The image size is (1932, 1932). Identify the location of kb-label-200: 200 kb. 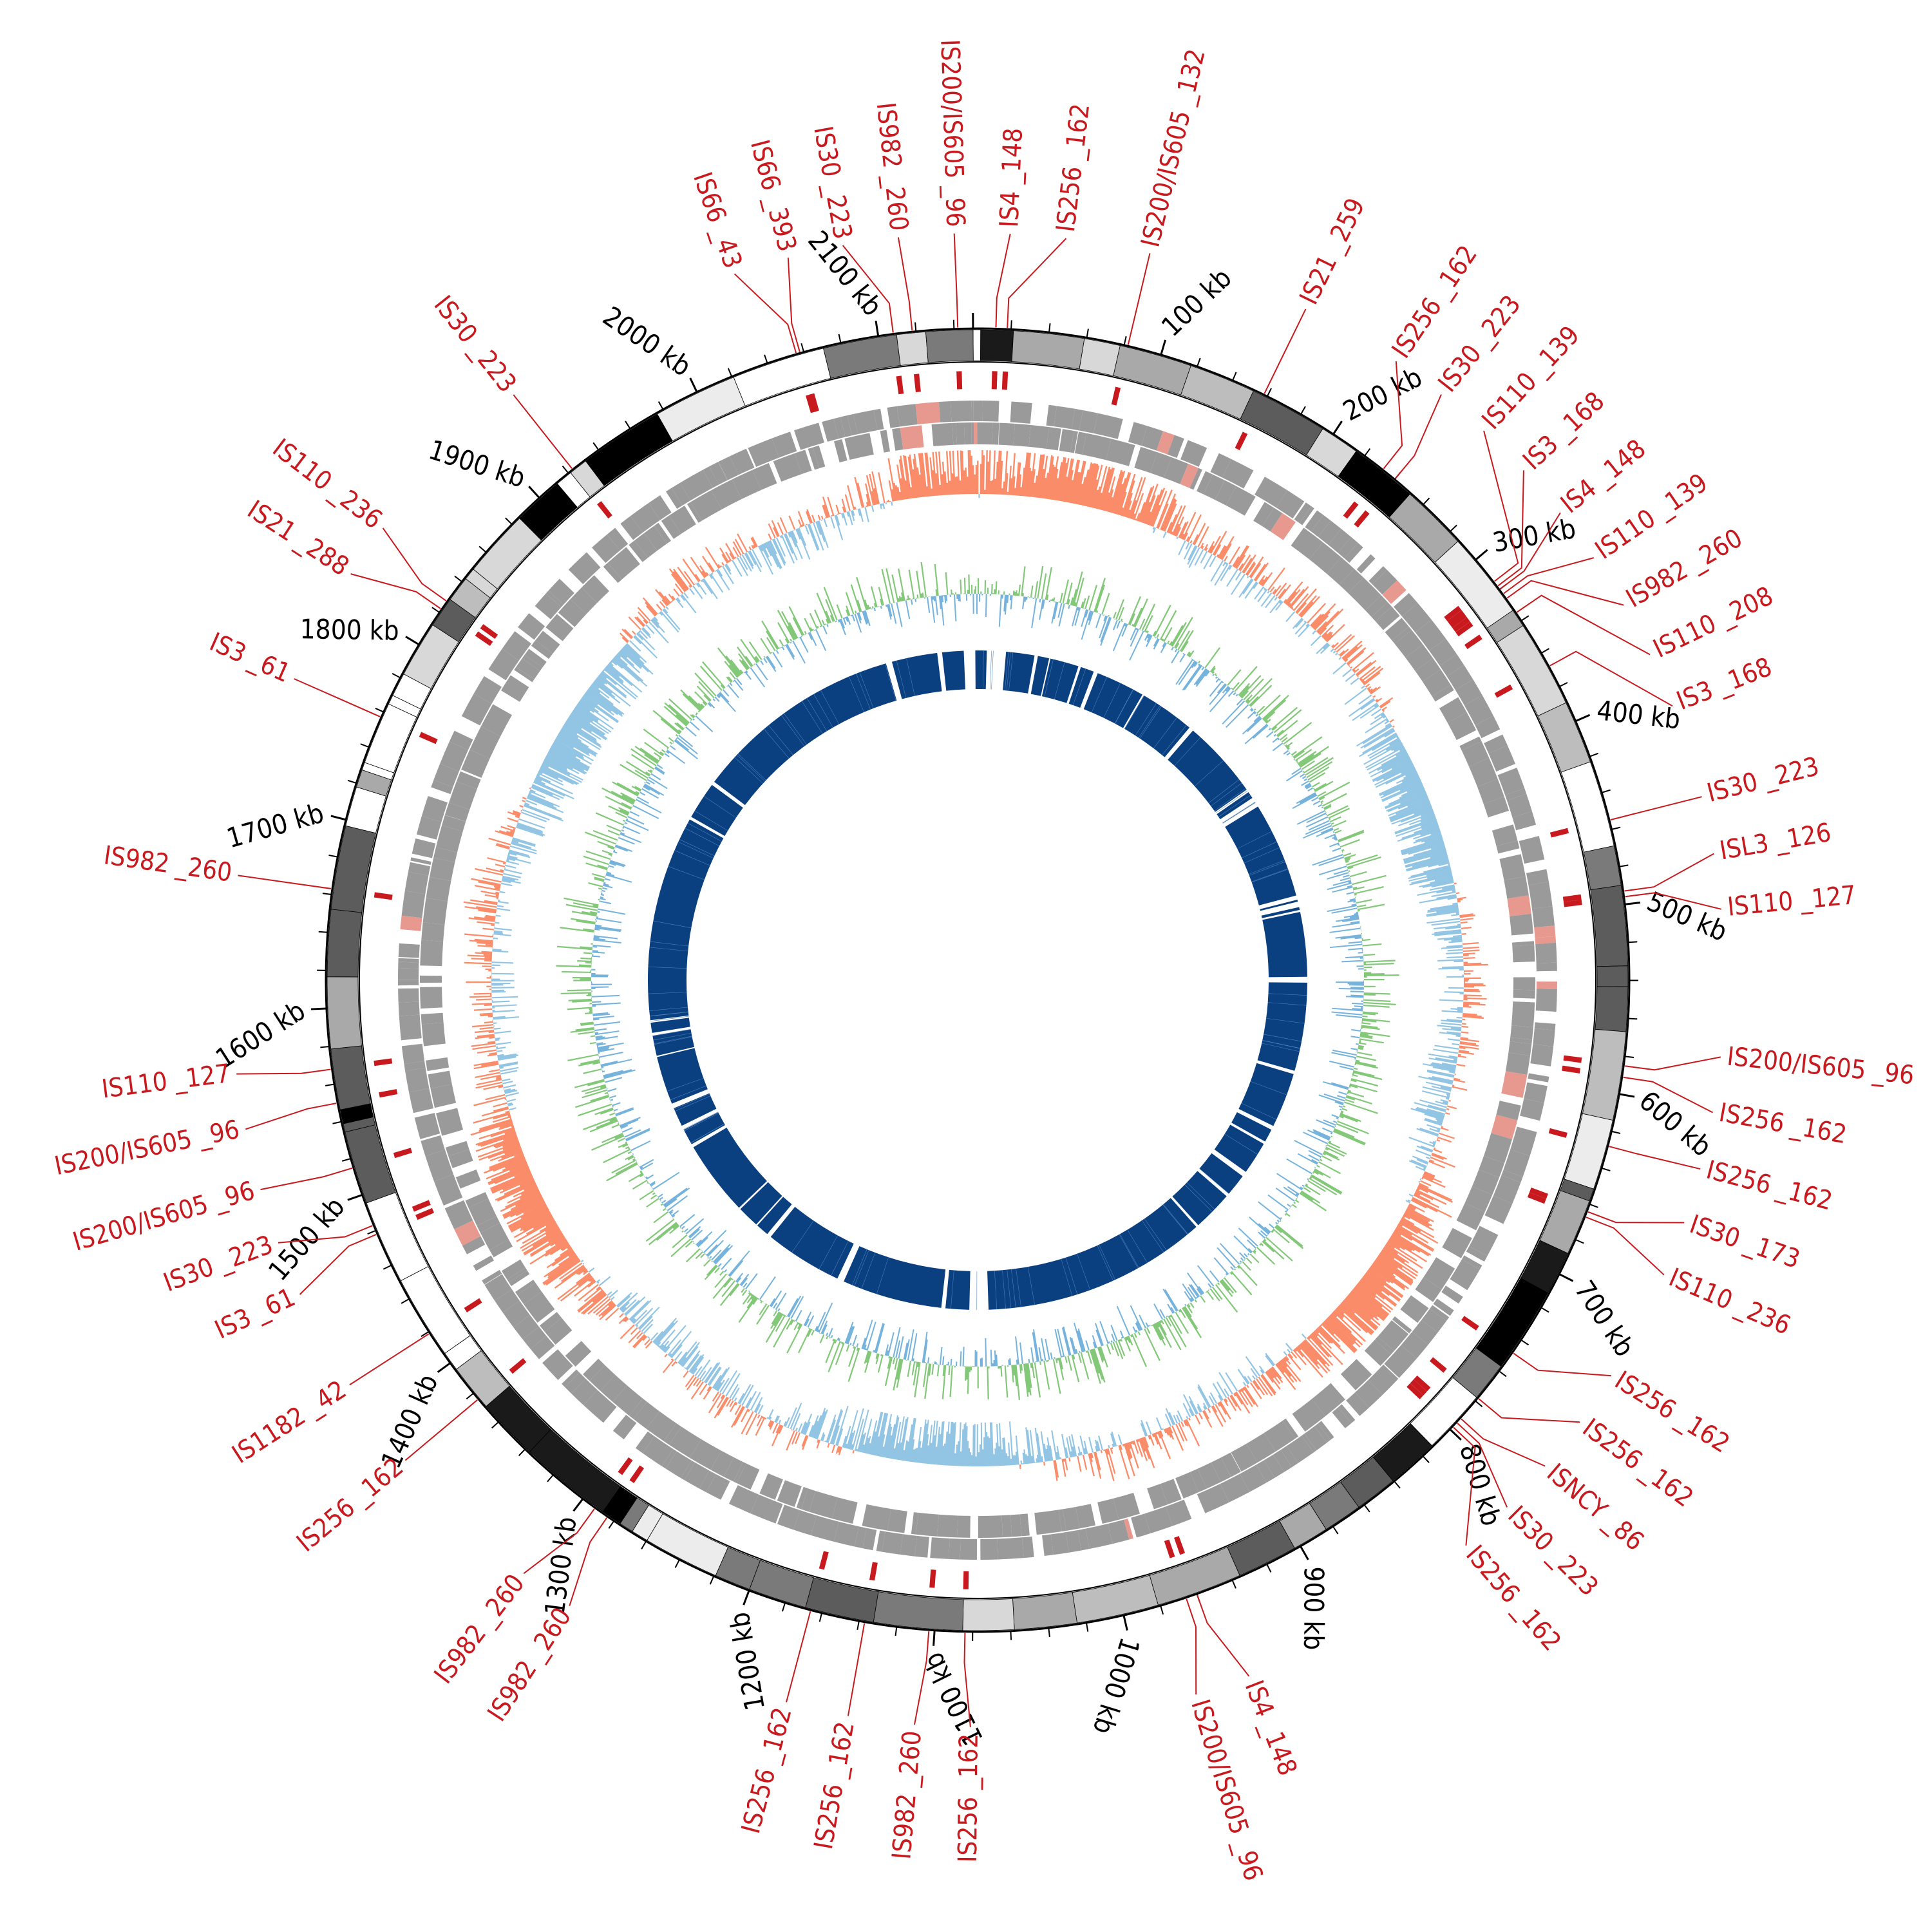
(1382, 395).